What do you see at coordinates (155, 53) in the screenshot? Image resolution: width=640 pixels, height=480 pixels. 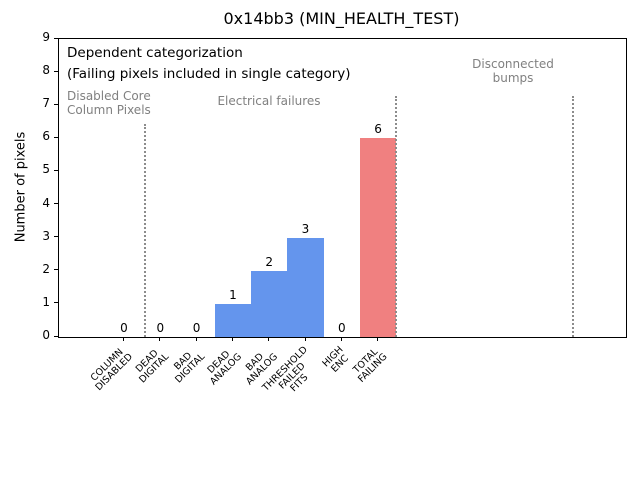 I see `dependent-note-line: Dependent categorization` at bounding box center [155, 53].